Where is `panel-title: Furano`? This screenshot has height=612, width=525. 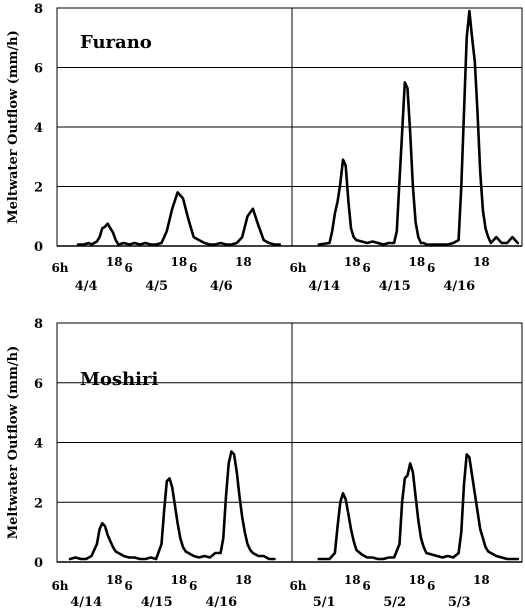 panel-title: Furano is located at coordinates (116, 42).